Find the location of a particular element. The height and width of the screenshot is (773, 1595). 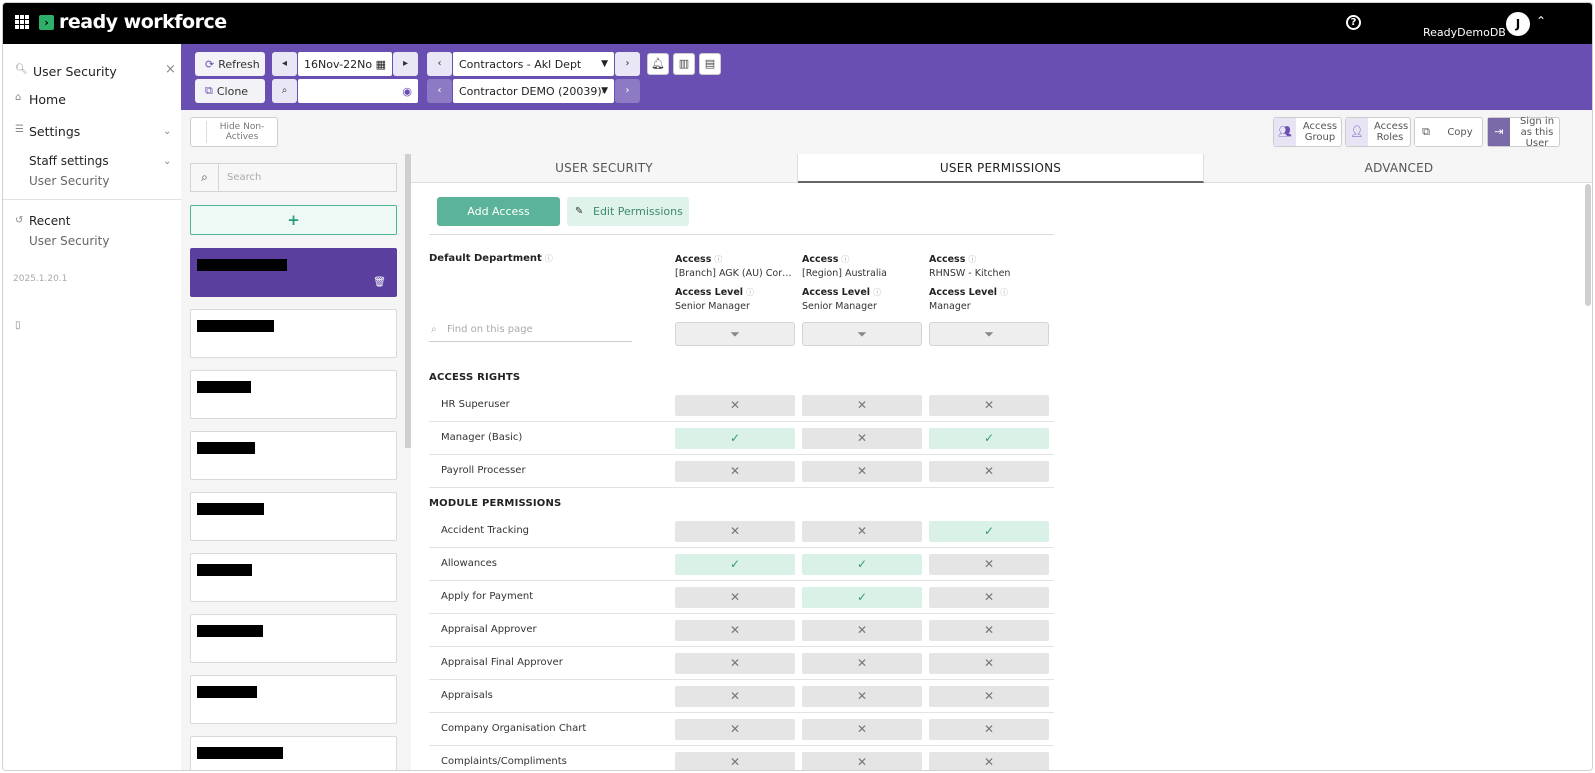

sidebar-recent-user-security: User Security is located at coordinates (69, 241).